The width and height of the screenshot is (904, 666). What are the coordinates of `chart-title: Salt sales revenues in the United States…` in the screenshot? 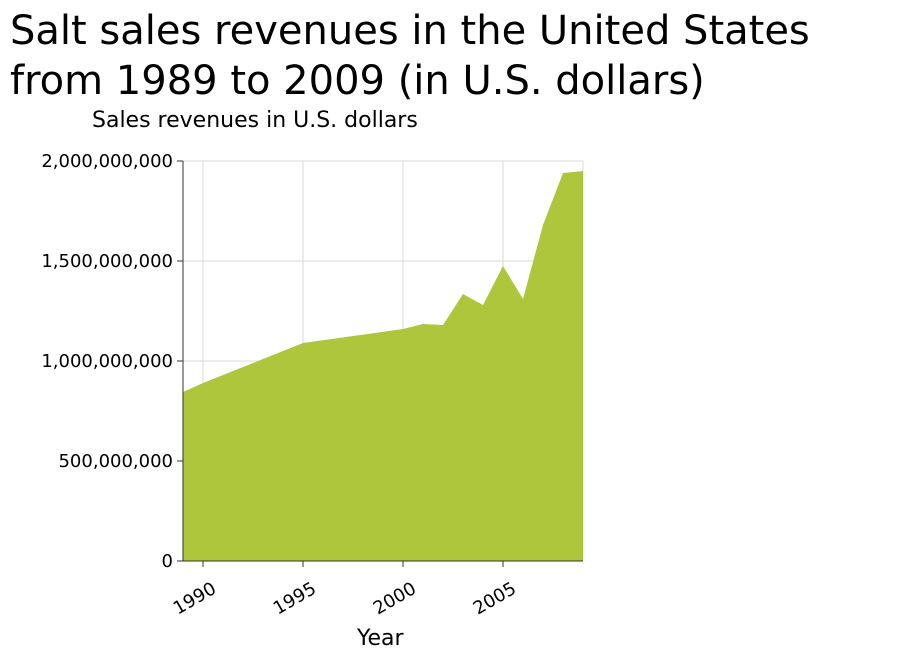 It's located at (410, 56).